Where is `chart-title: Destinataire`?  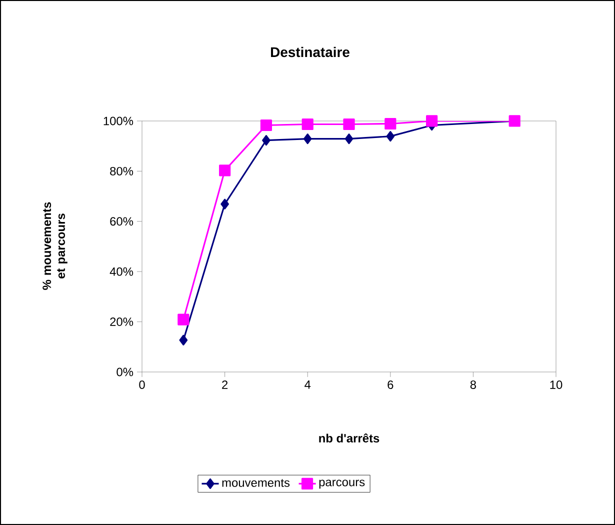
chart-title: Destinataire is located at coordinates (310, 52).